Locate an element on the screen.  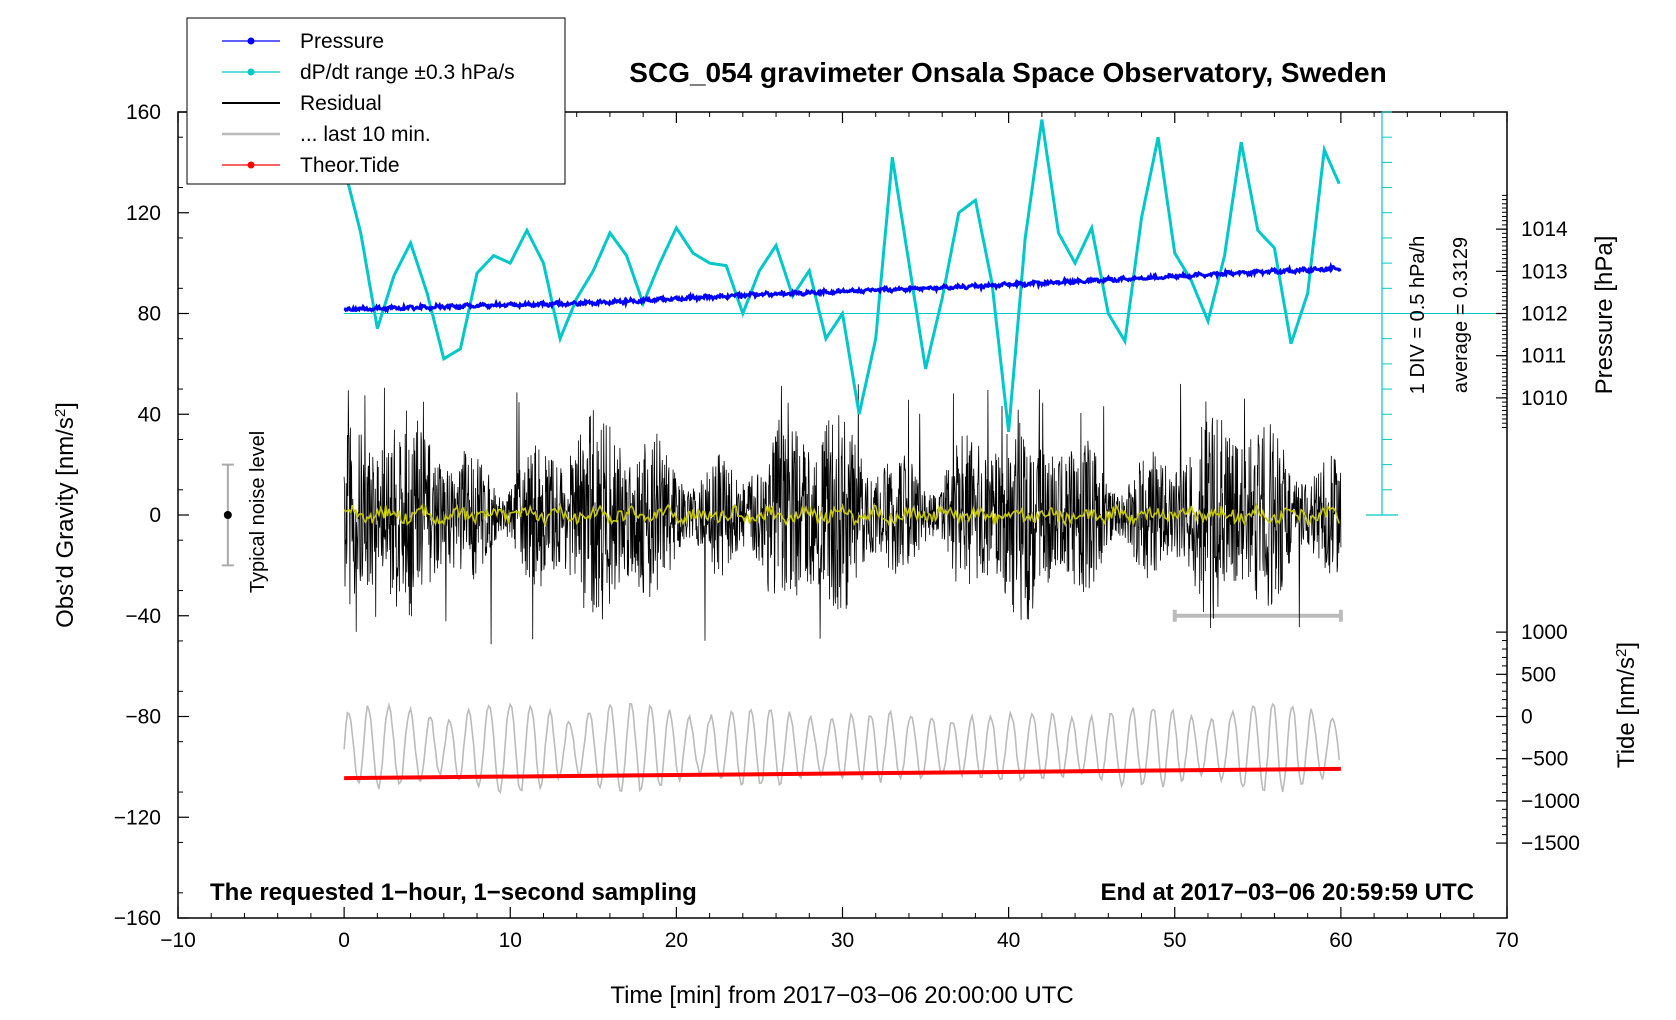
legend-label-tide: Theor.Tide is located at coordinates (350, 165).